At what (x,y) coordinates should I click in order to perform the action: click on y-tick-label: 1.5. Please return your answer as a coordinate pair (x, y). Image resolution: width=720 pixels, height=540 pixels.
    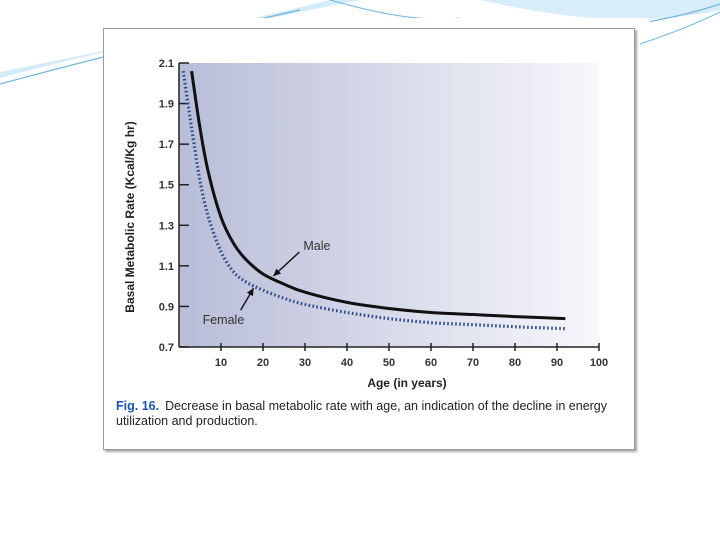
    Looking at the image, I should click on (166, 186).